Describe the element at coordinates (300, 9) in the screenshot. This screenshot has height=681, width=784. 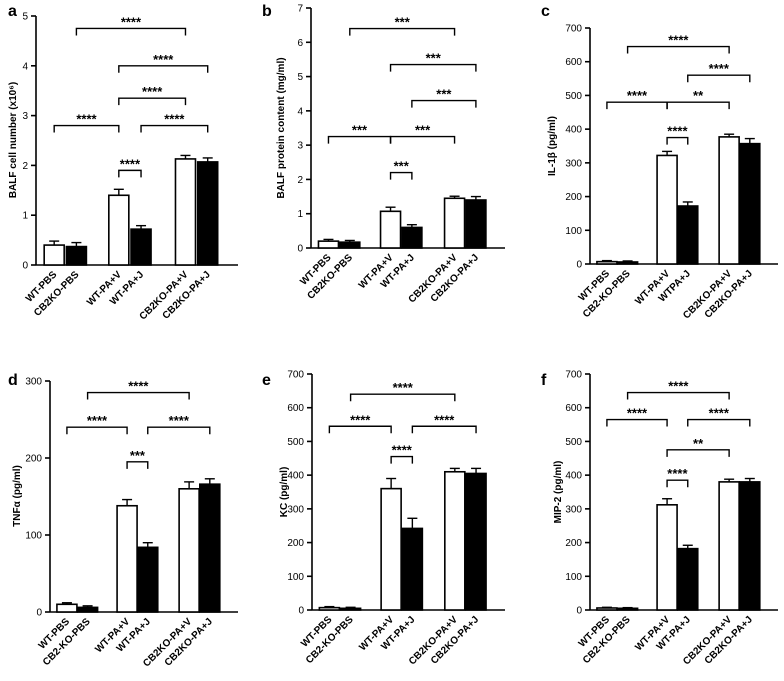
I see `y-tick-label: 7` at that location.